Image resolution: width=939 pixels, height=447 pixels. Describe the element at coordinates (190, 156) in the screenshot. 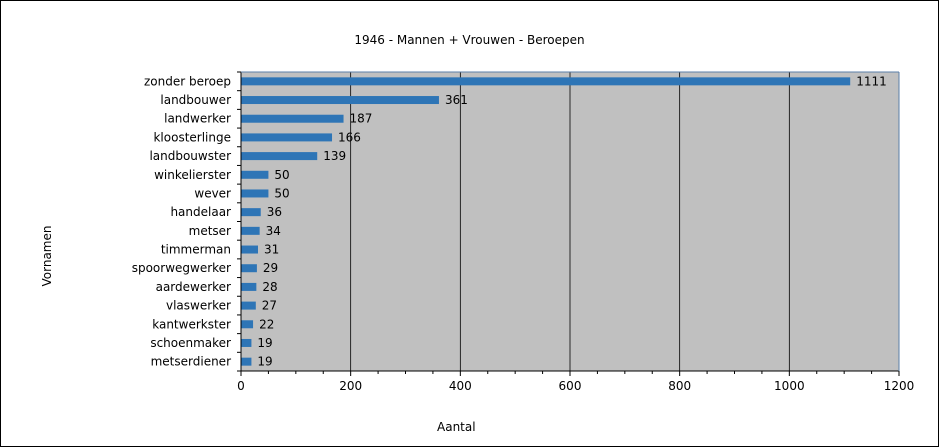

I see `category-label: landbouwster` at that location.